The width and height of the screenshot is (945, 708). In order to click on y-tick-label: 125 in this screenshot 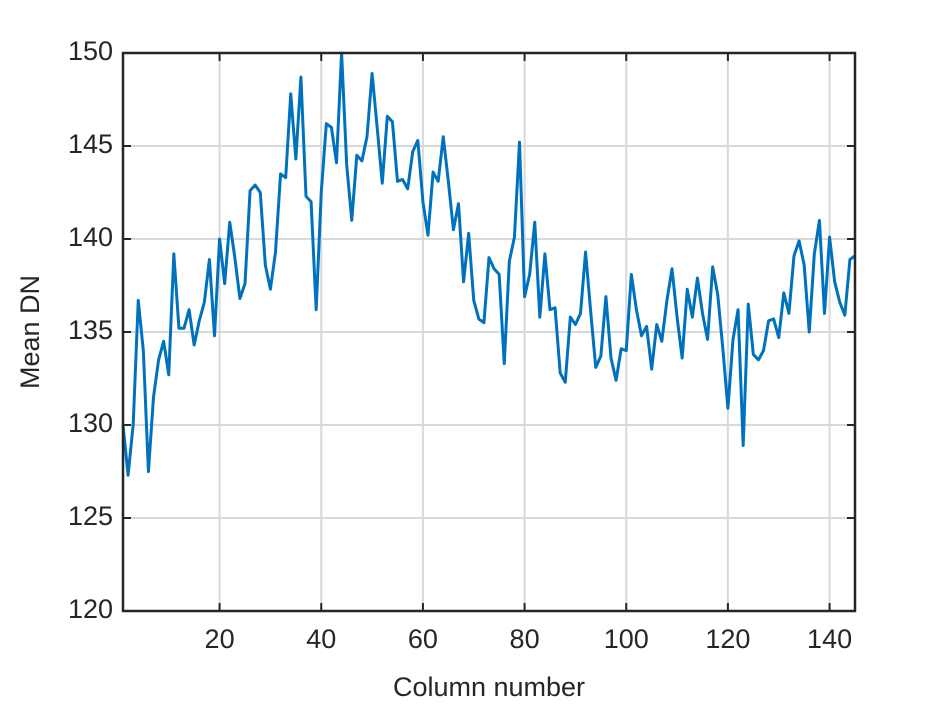, I will do `click(90, 516)`.